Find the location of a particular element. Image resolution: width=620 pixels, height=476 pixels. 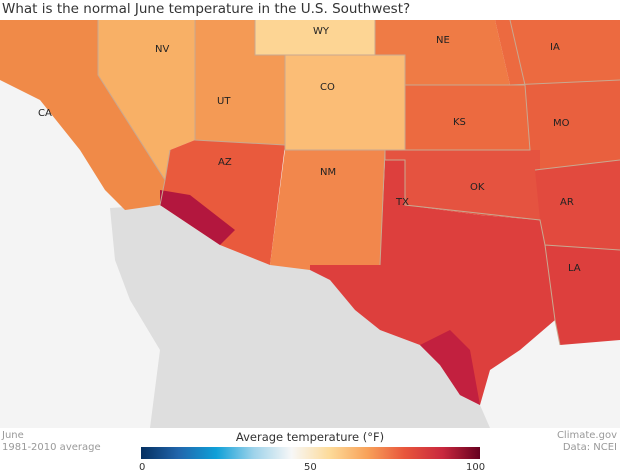

state-CA is located at coordinates (82, 115).